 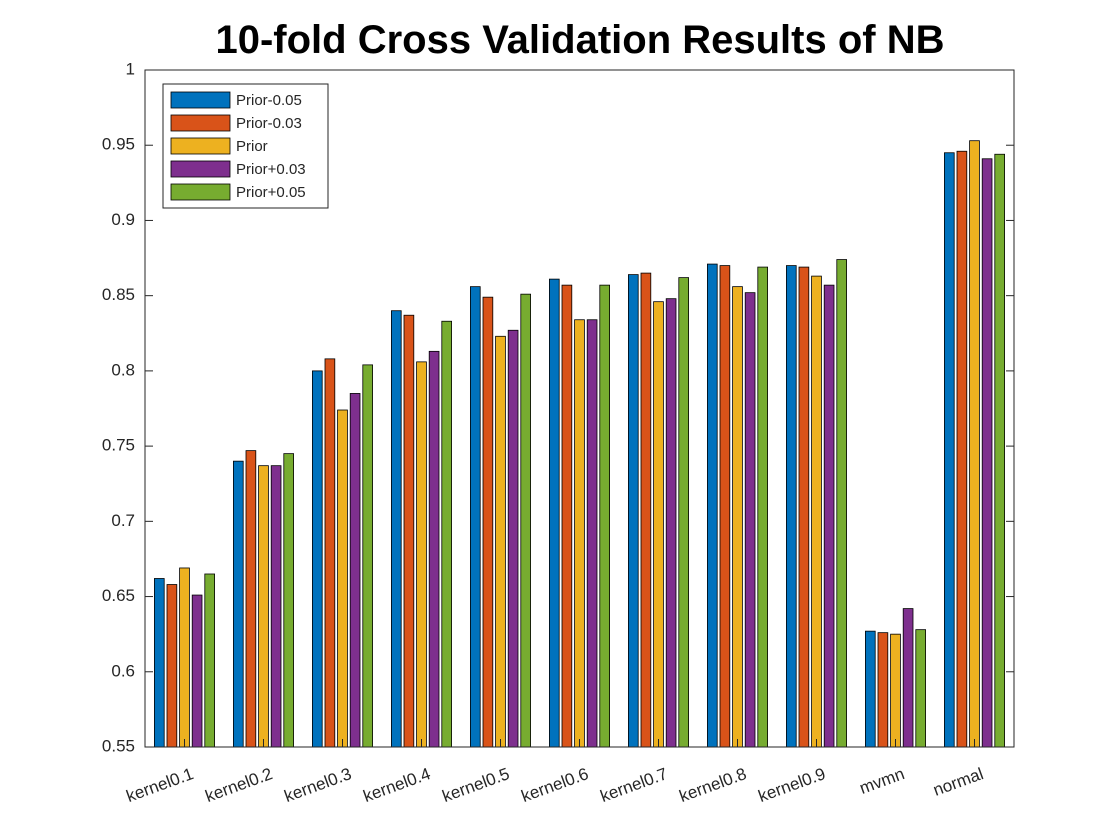 I want to click on x-tick-label: kernel0.2, so click(x=239, y=785).